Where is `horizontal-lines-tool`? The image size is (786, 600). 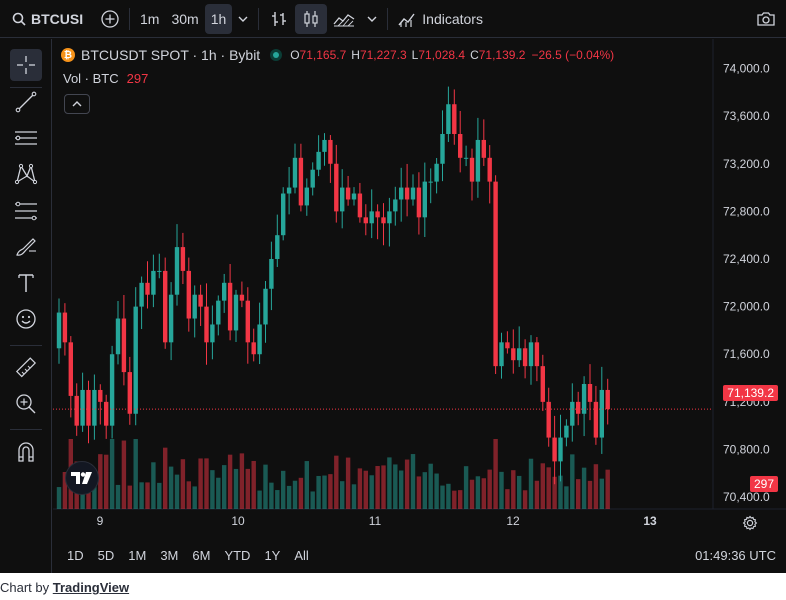 horizontal-lines-tool is located at coordinates (26, 138).